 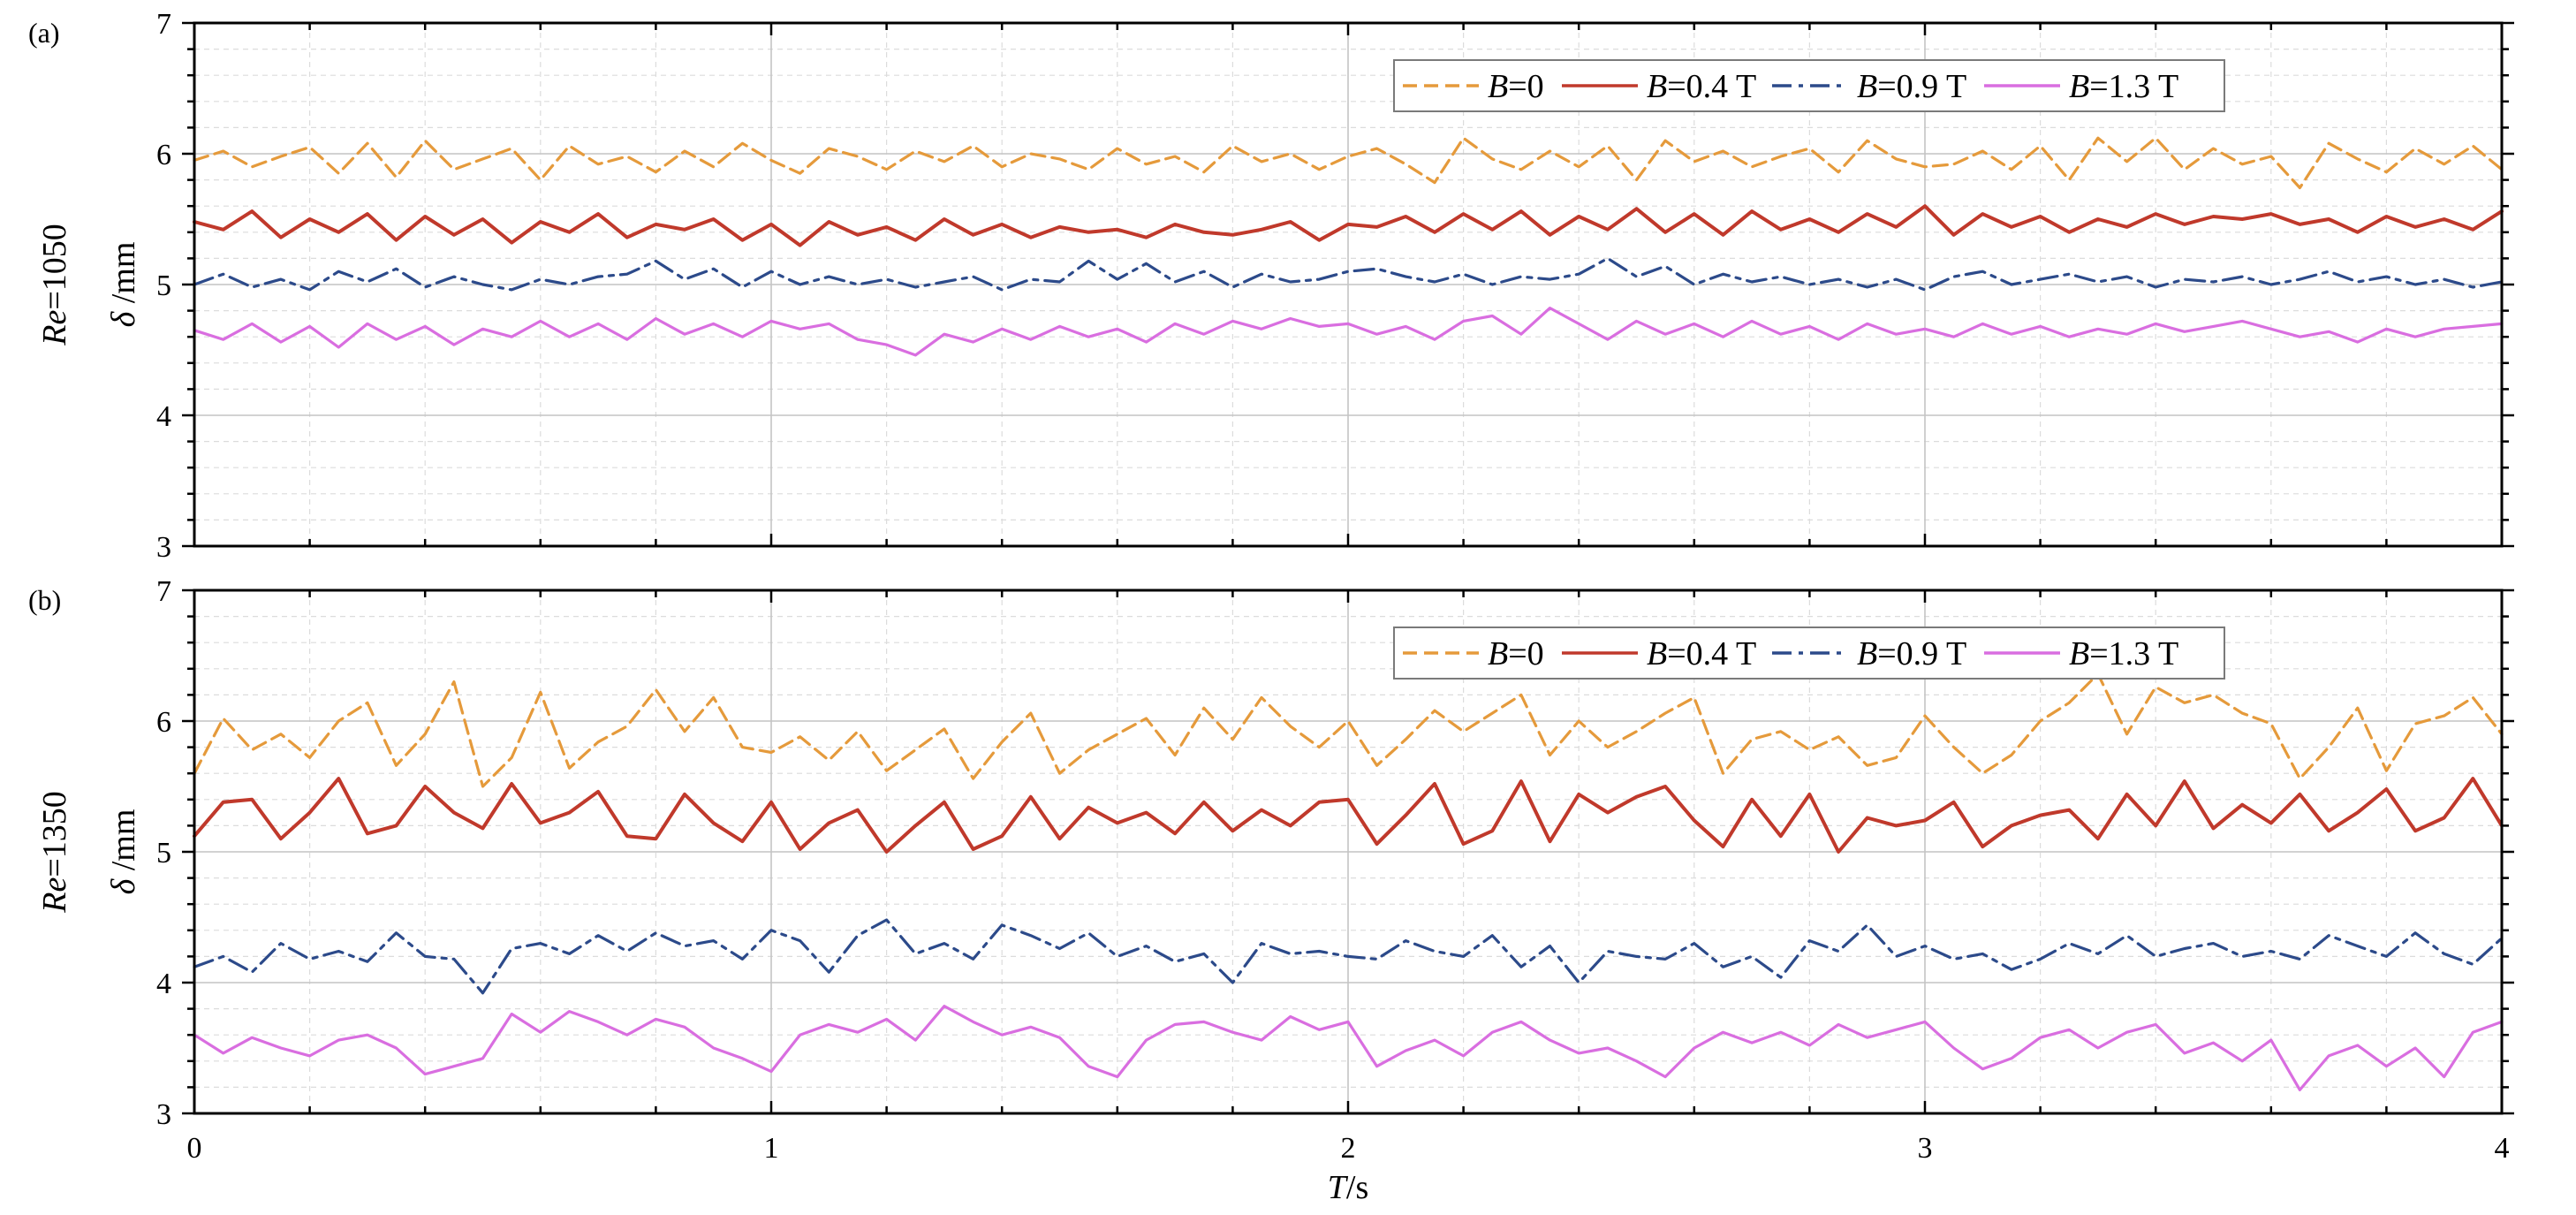 What do you see at coordinates (44, 33) in the screenshot?
I see `panel-label: (a)` at bounding box center [44, 33].